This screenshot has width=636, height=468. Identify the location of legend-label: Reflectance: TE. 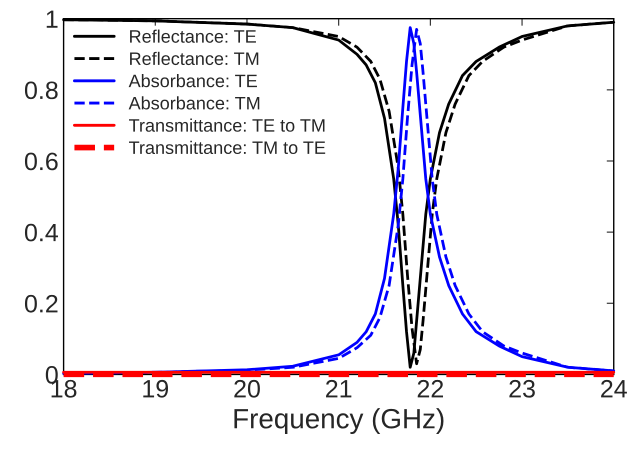
(193, 36).